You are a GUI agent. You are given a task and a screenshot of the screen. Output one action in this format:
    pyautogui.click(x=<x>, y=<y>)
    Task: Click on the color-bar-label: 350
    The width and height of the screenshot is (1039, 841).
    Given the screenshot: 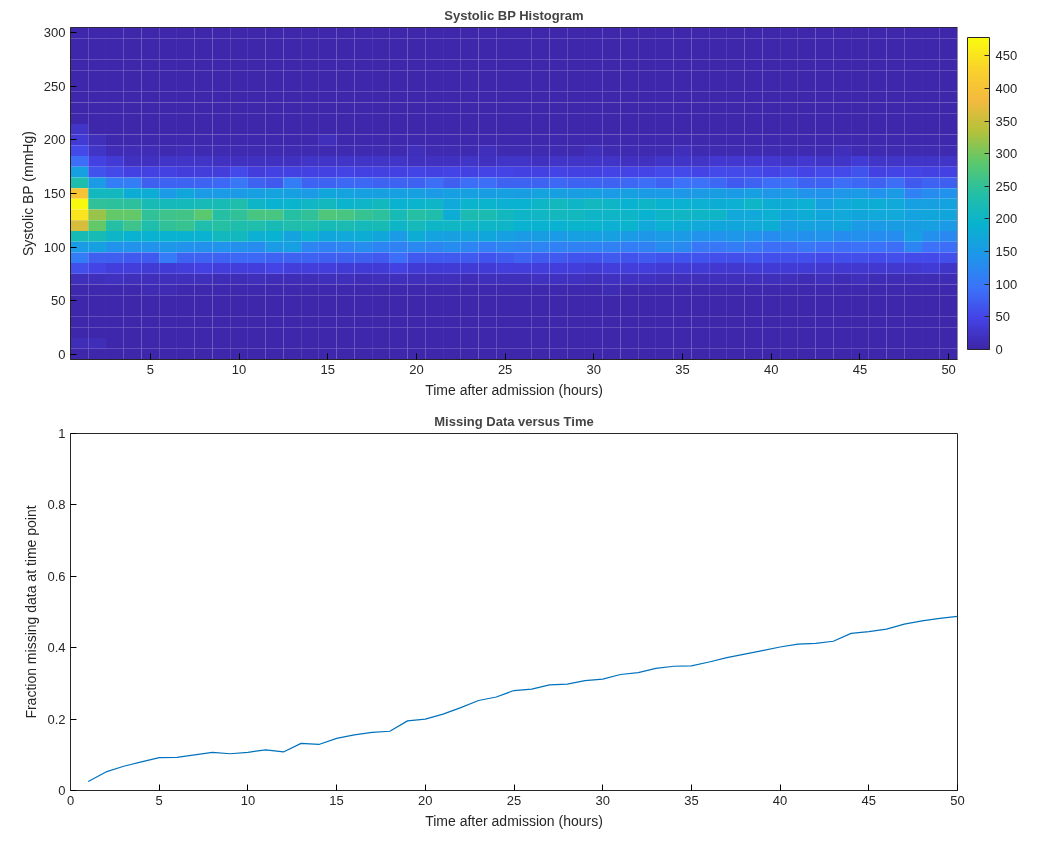 What is the action you would take?
    pyautogui.click(x=1006, y=121)
    